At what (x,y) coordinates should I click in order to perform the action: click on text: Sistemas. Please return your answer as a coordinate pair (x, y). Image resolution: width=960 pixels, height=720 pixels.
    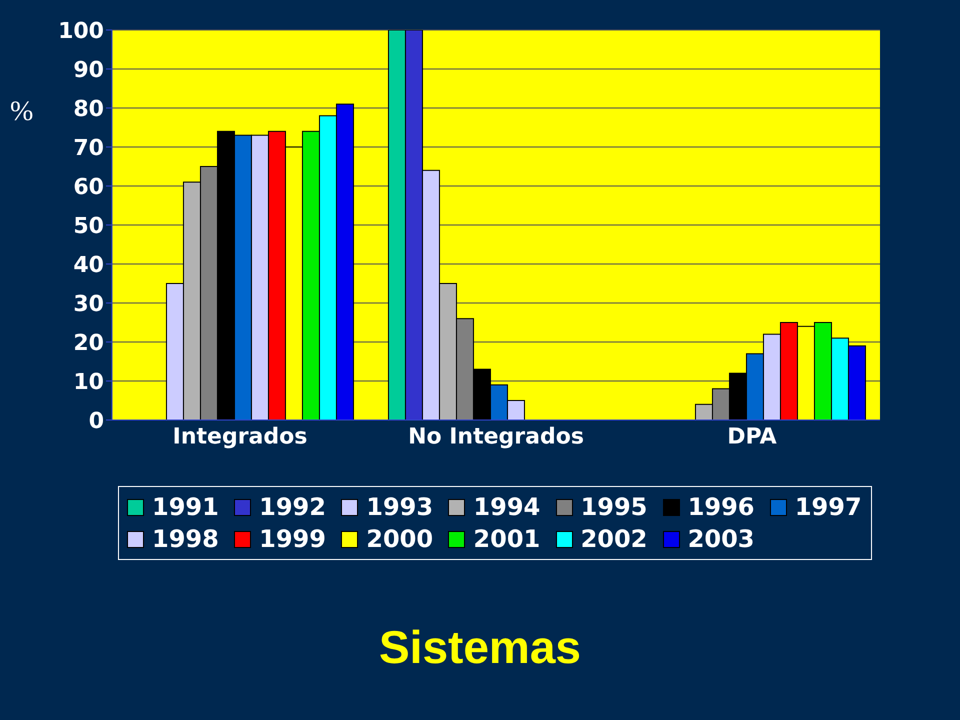
    Looking at the image, I should click on (480, 647).